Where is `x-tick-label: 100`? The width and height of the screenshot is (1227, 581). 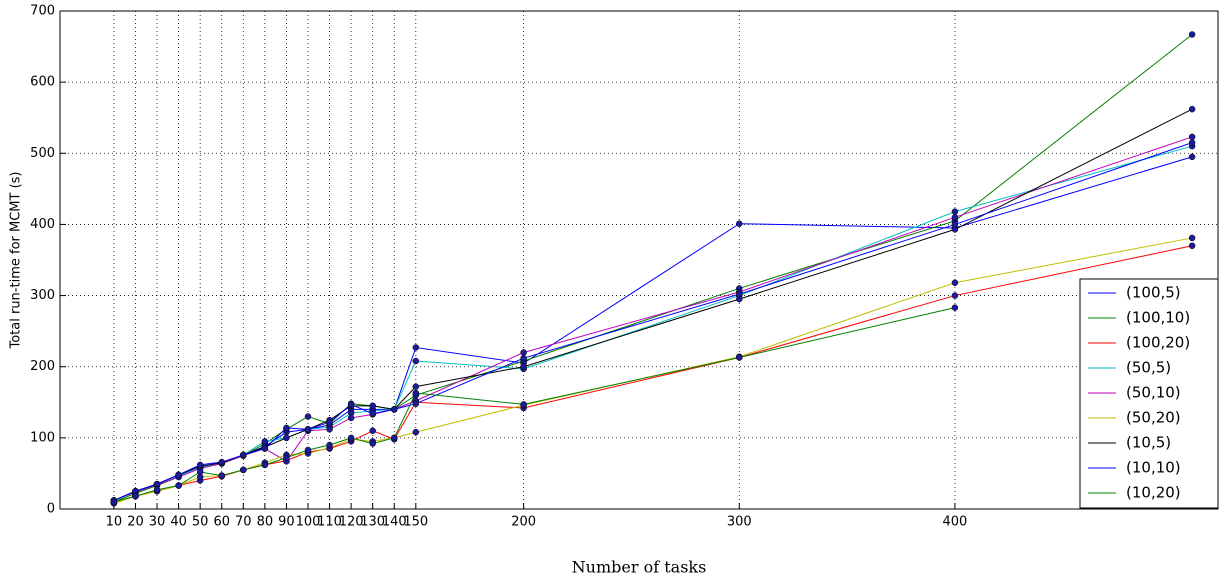
x-tick-label: 100 is located at coordinates (308, 522).